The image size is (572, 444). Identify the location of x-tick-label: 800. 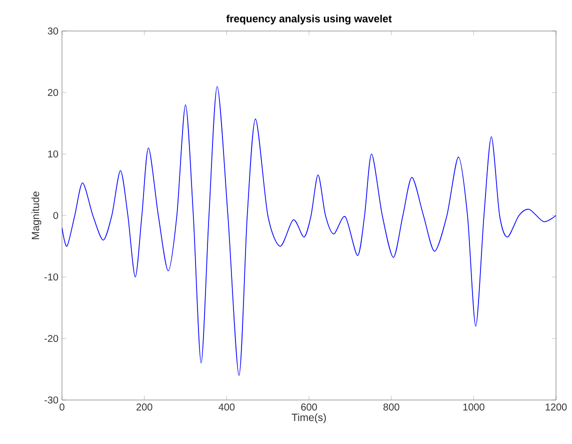
(391, 407).